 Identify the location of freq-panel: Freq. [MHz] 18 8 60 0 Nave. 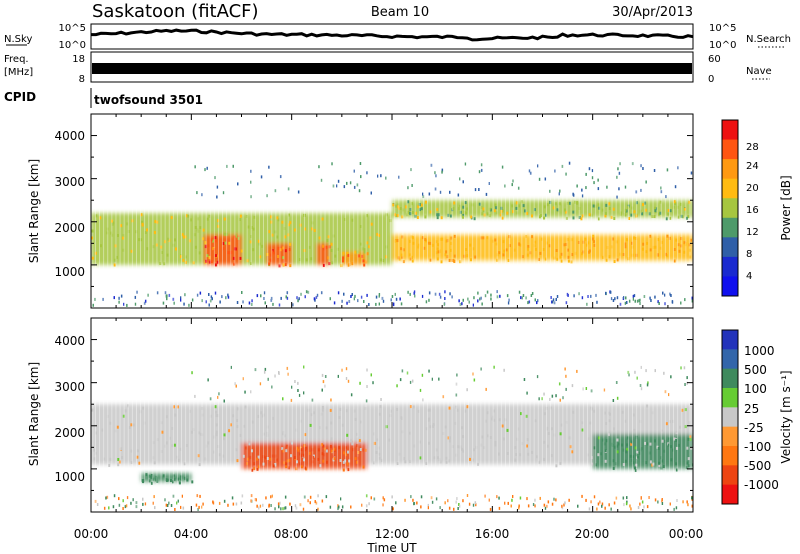
(388, 68).